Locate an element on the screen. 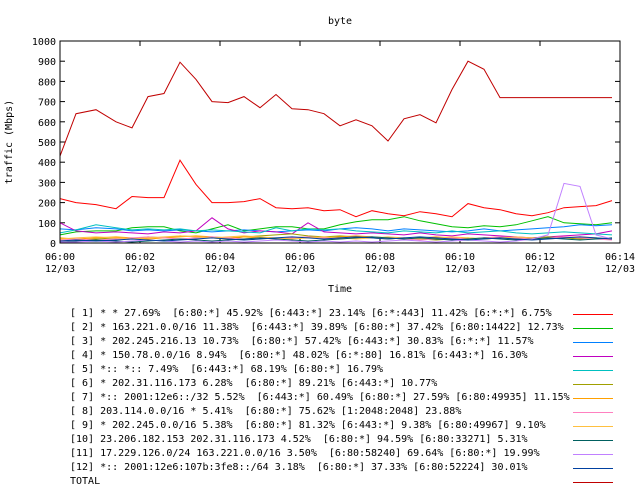  y-tick-label: 700 is located at coordinates (47, 103).